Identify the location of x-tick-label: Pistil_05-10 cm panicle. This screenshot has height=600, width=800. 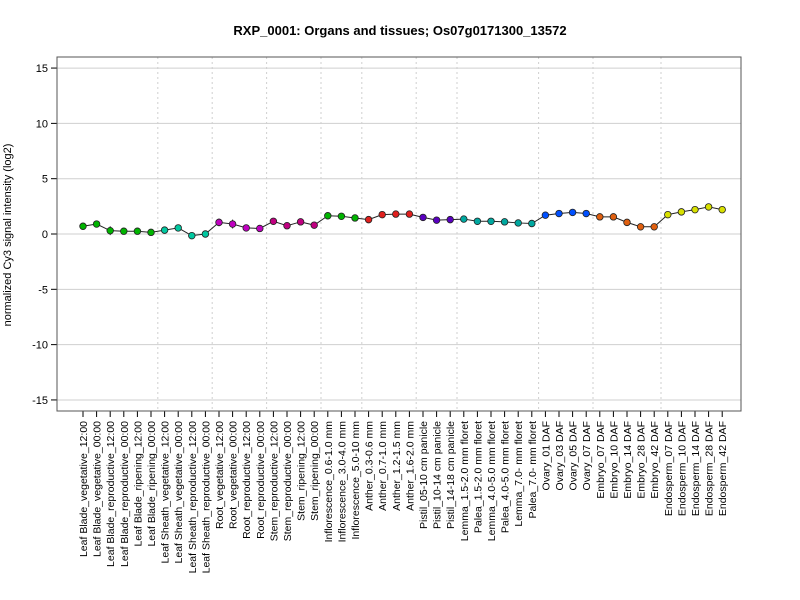
(424, 475).